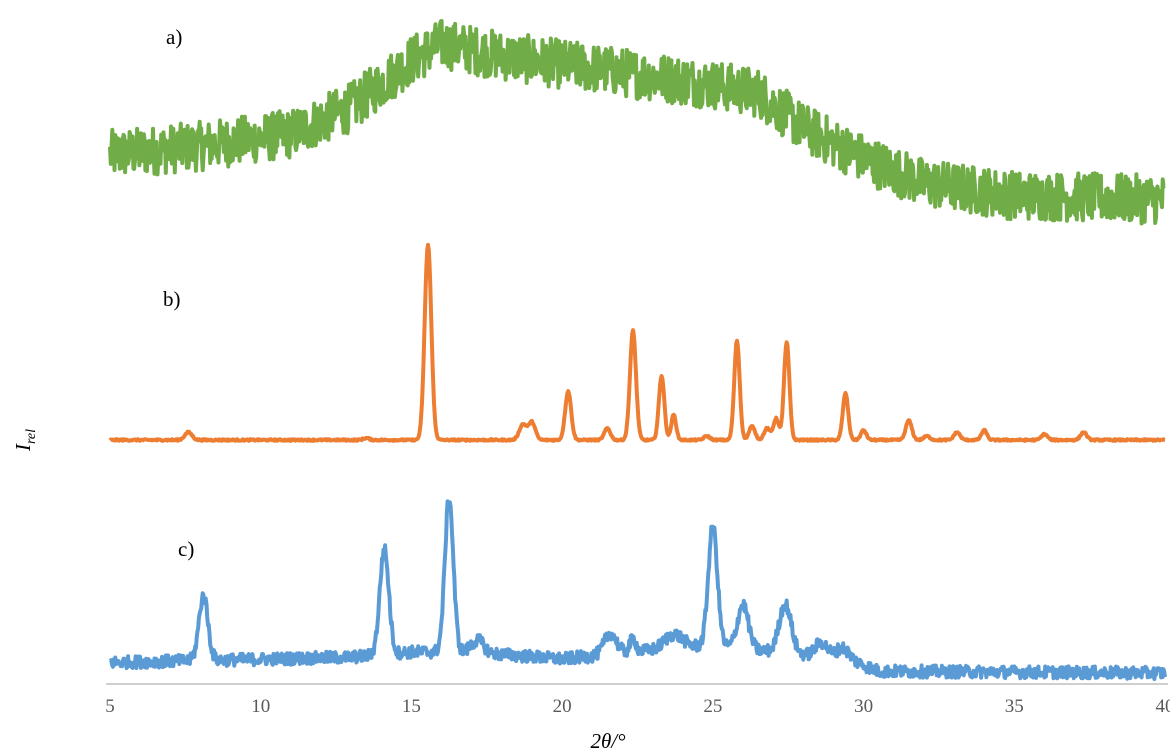  What do you see at coordinates (23, 447) in the screenshot?
I see `y-axis-title-main: I` at bounding box center [23, 447].